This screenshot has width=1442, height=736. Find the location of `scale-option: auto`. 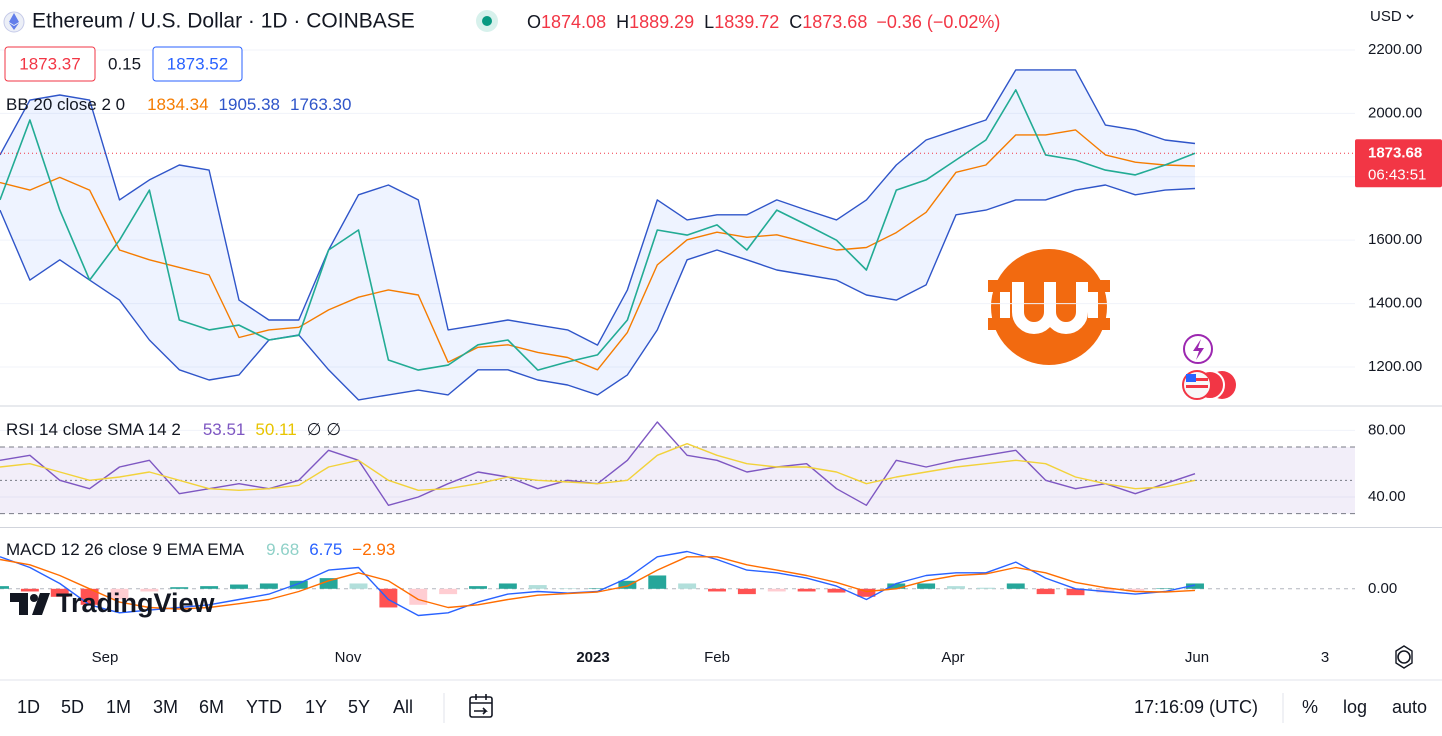

scale-option: auto is located at coordinates (1409, 707).